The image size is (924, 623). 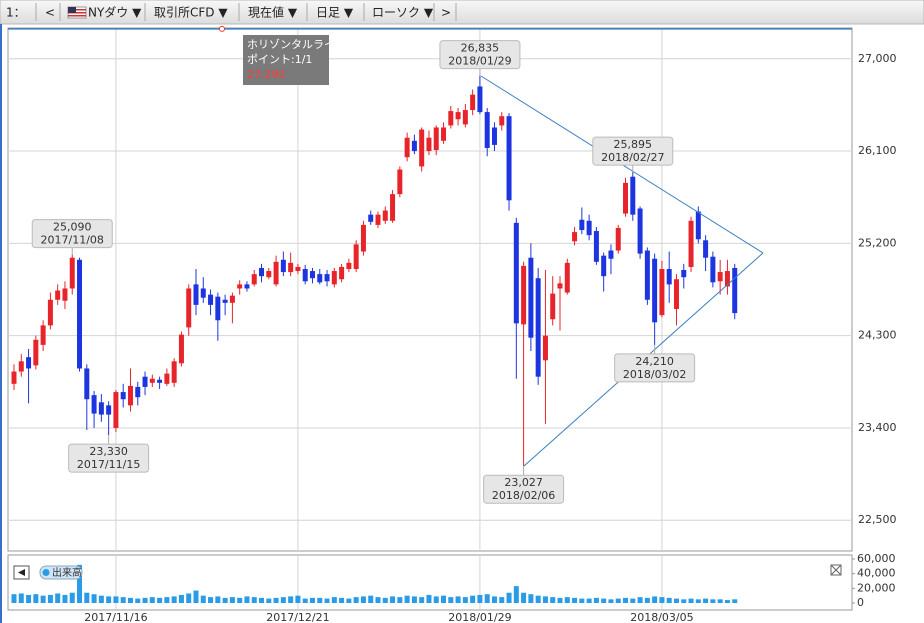 What do you see at coordinates (115, 12) in the screenshot?
I see `symbol-menu: NYダウ ▼` at bounding box center [115, 12].